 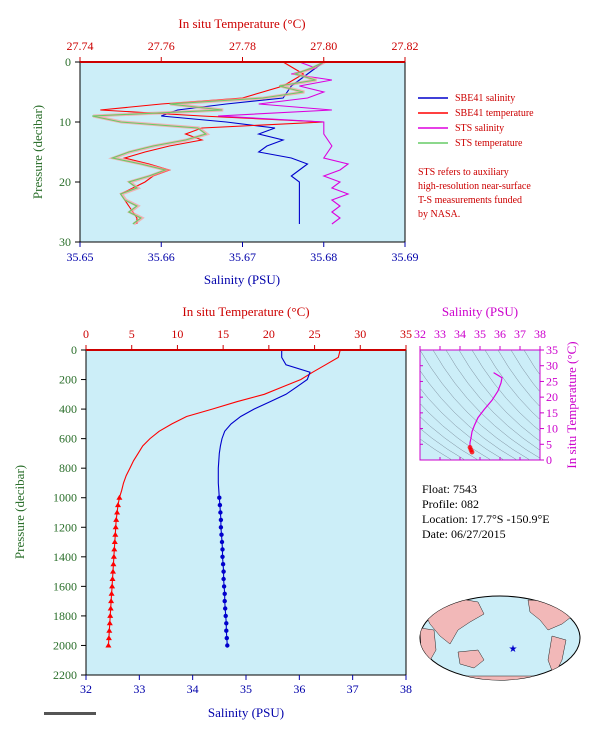 I want to click on main-temp-tick-label: 35, so click(x=406, y=334).